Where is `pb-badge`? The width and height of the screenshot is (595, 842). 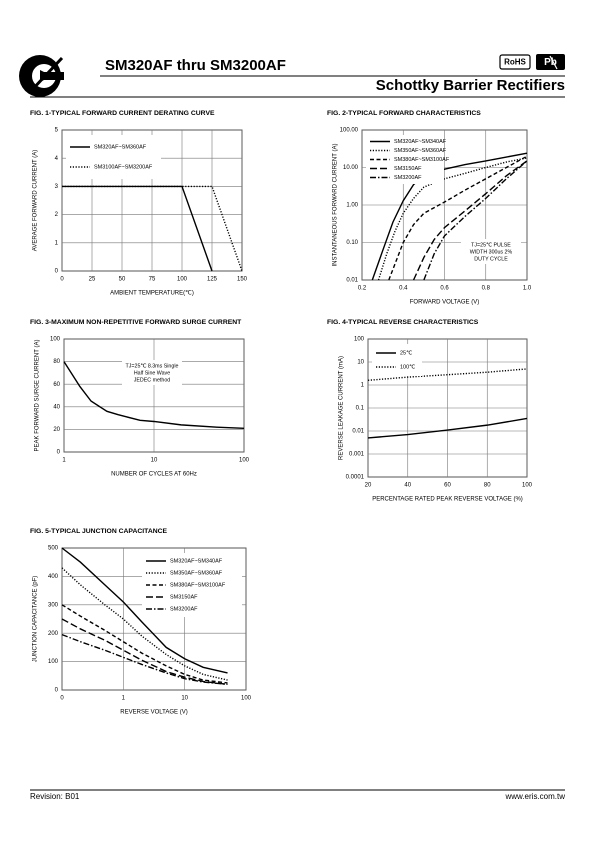
pb-badge is located at coordinates (550, 62).